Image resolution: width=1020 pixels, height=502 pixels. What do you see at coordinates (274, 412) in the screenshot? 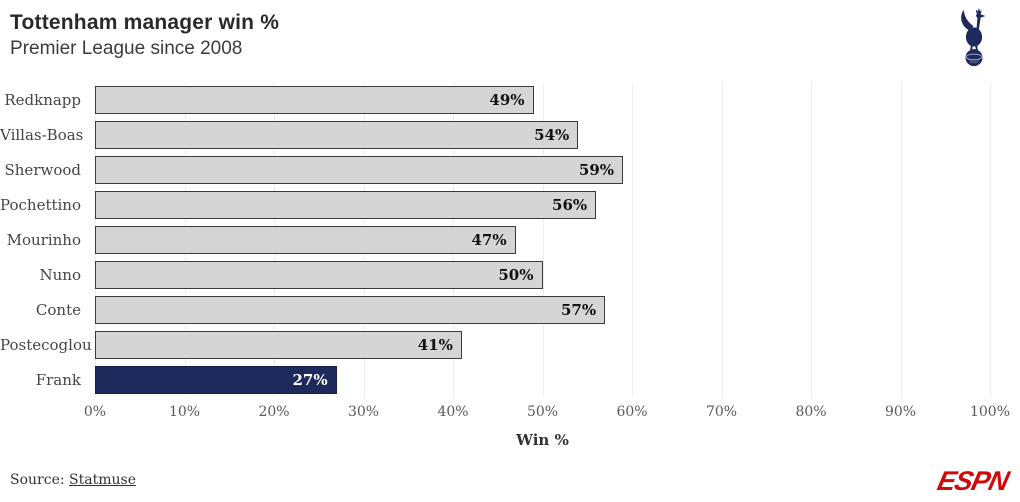
I see `x-tick-label: 20%` at bounding box center [274, 412].